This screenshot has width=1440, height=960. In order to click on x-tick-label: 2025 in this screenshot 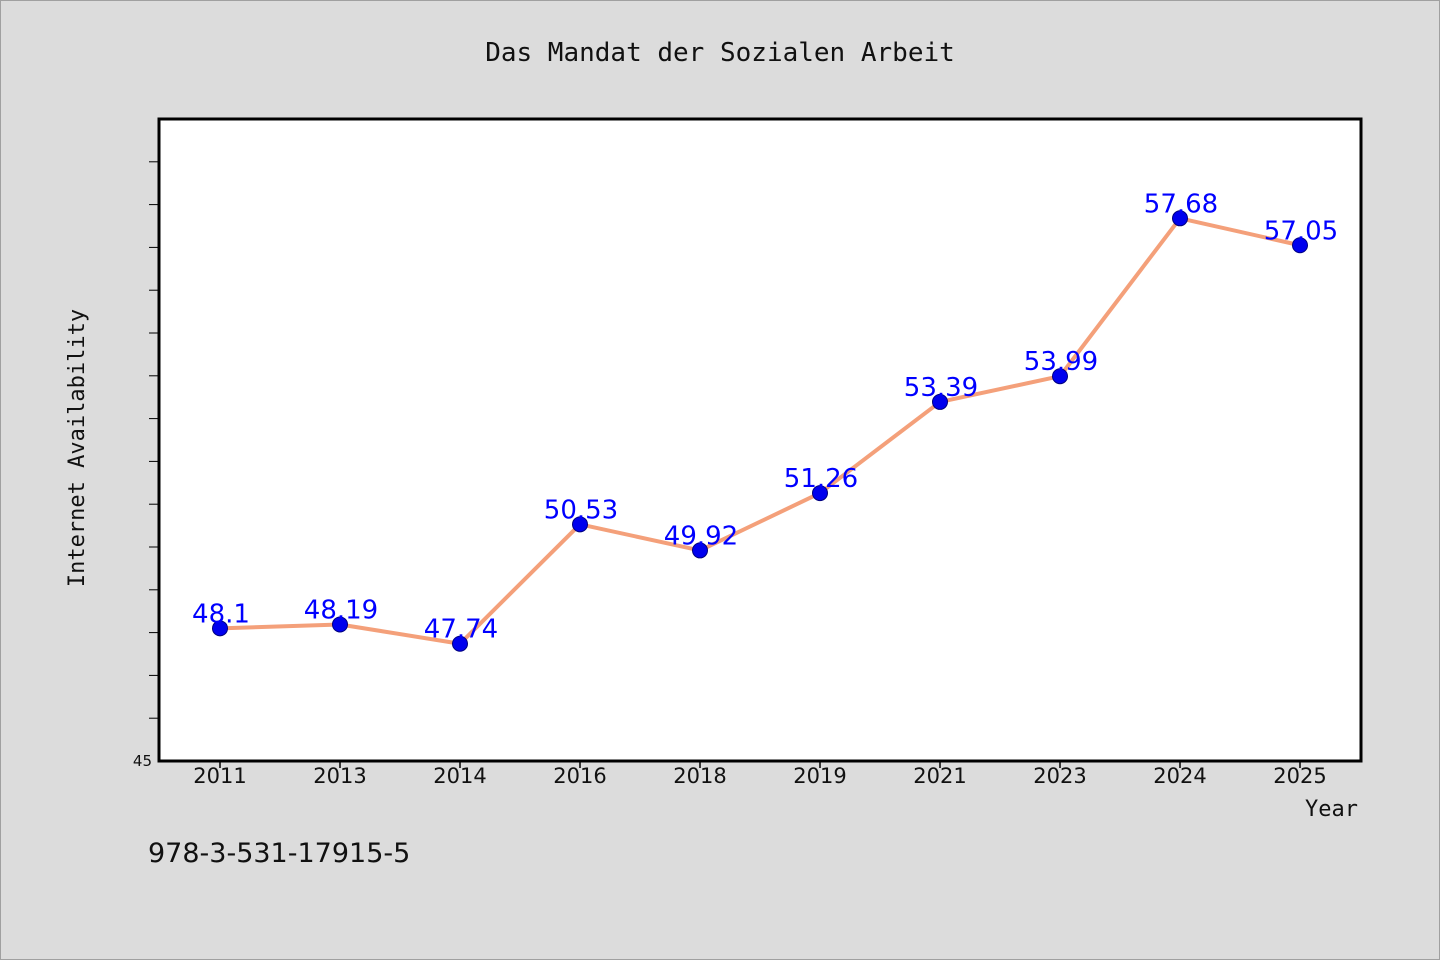, I will do `click(1299, 776)`.